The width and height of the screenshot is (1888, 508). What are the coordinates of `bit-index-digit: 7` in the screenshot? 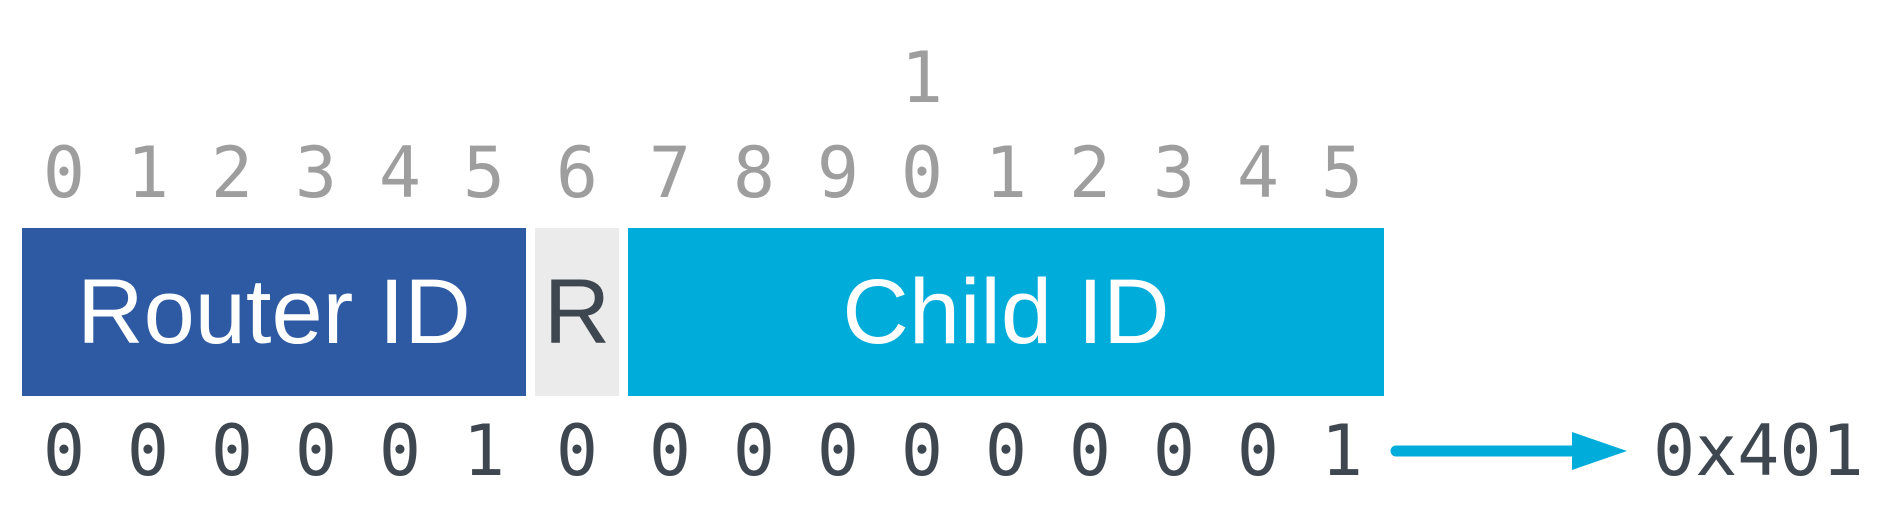 It's located at (670, 173).